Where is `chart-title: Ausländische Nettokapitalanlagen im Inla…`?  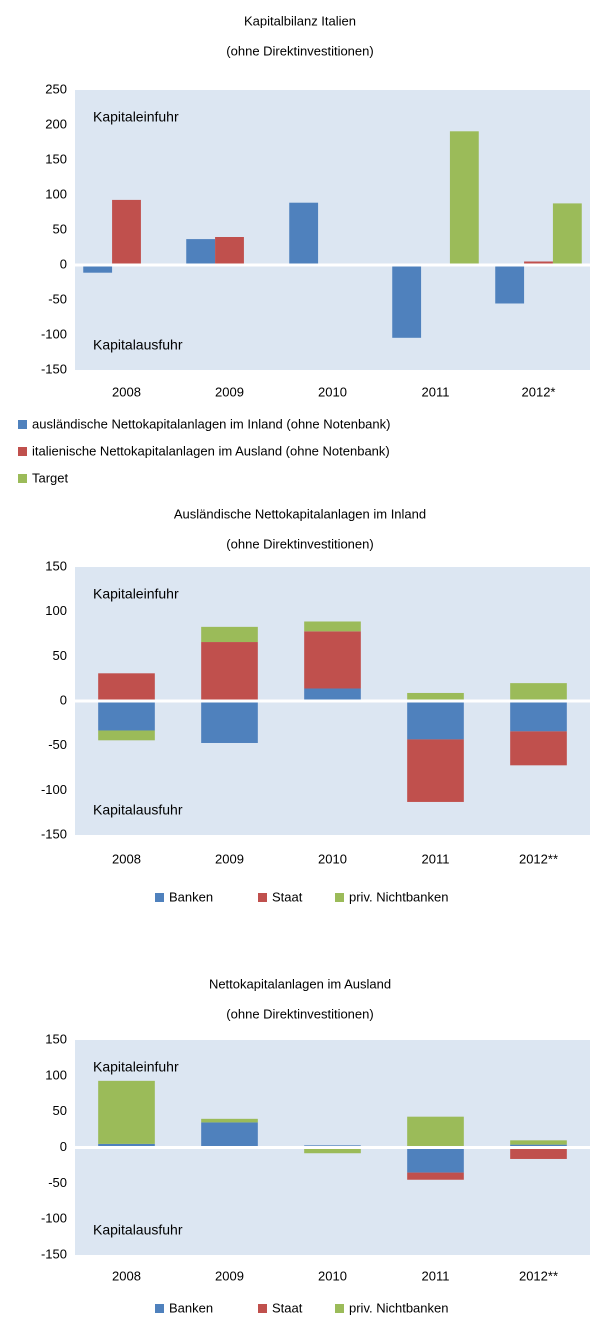 chart-title: Ausländische Nettokapitalanlagen im Inla… is located at coordinates (300, 513).